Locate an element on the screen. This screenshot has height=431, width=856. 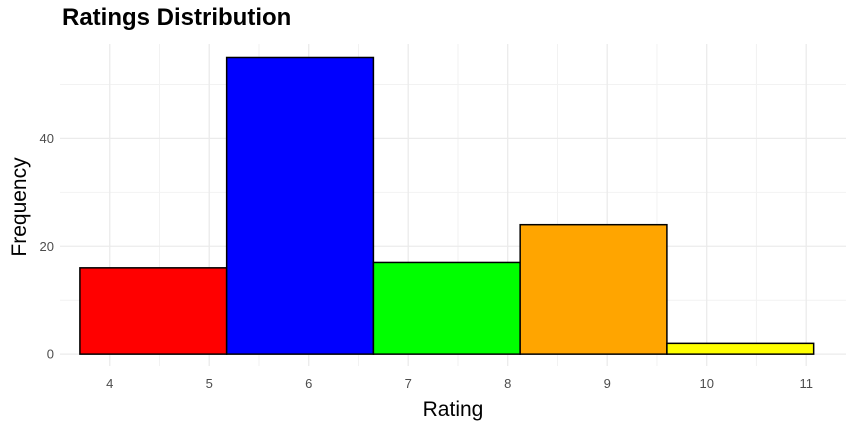
x-axis-ticks: 4 5 6 7 8 9 10 11 is located at coordinates (459, 383).